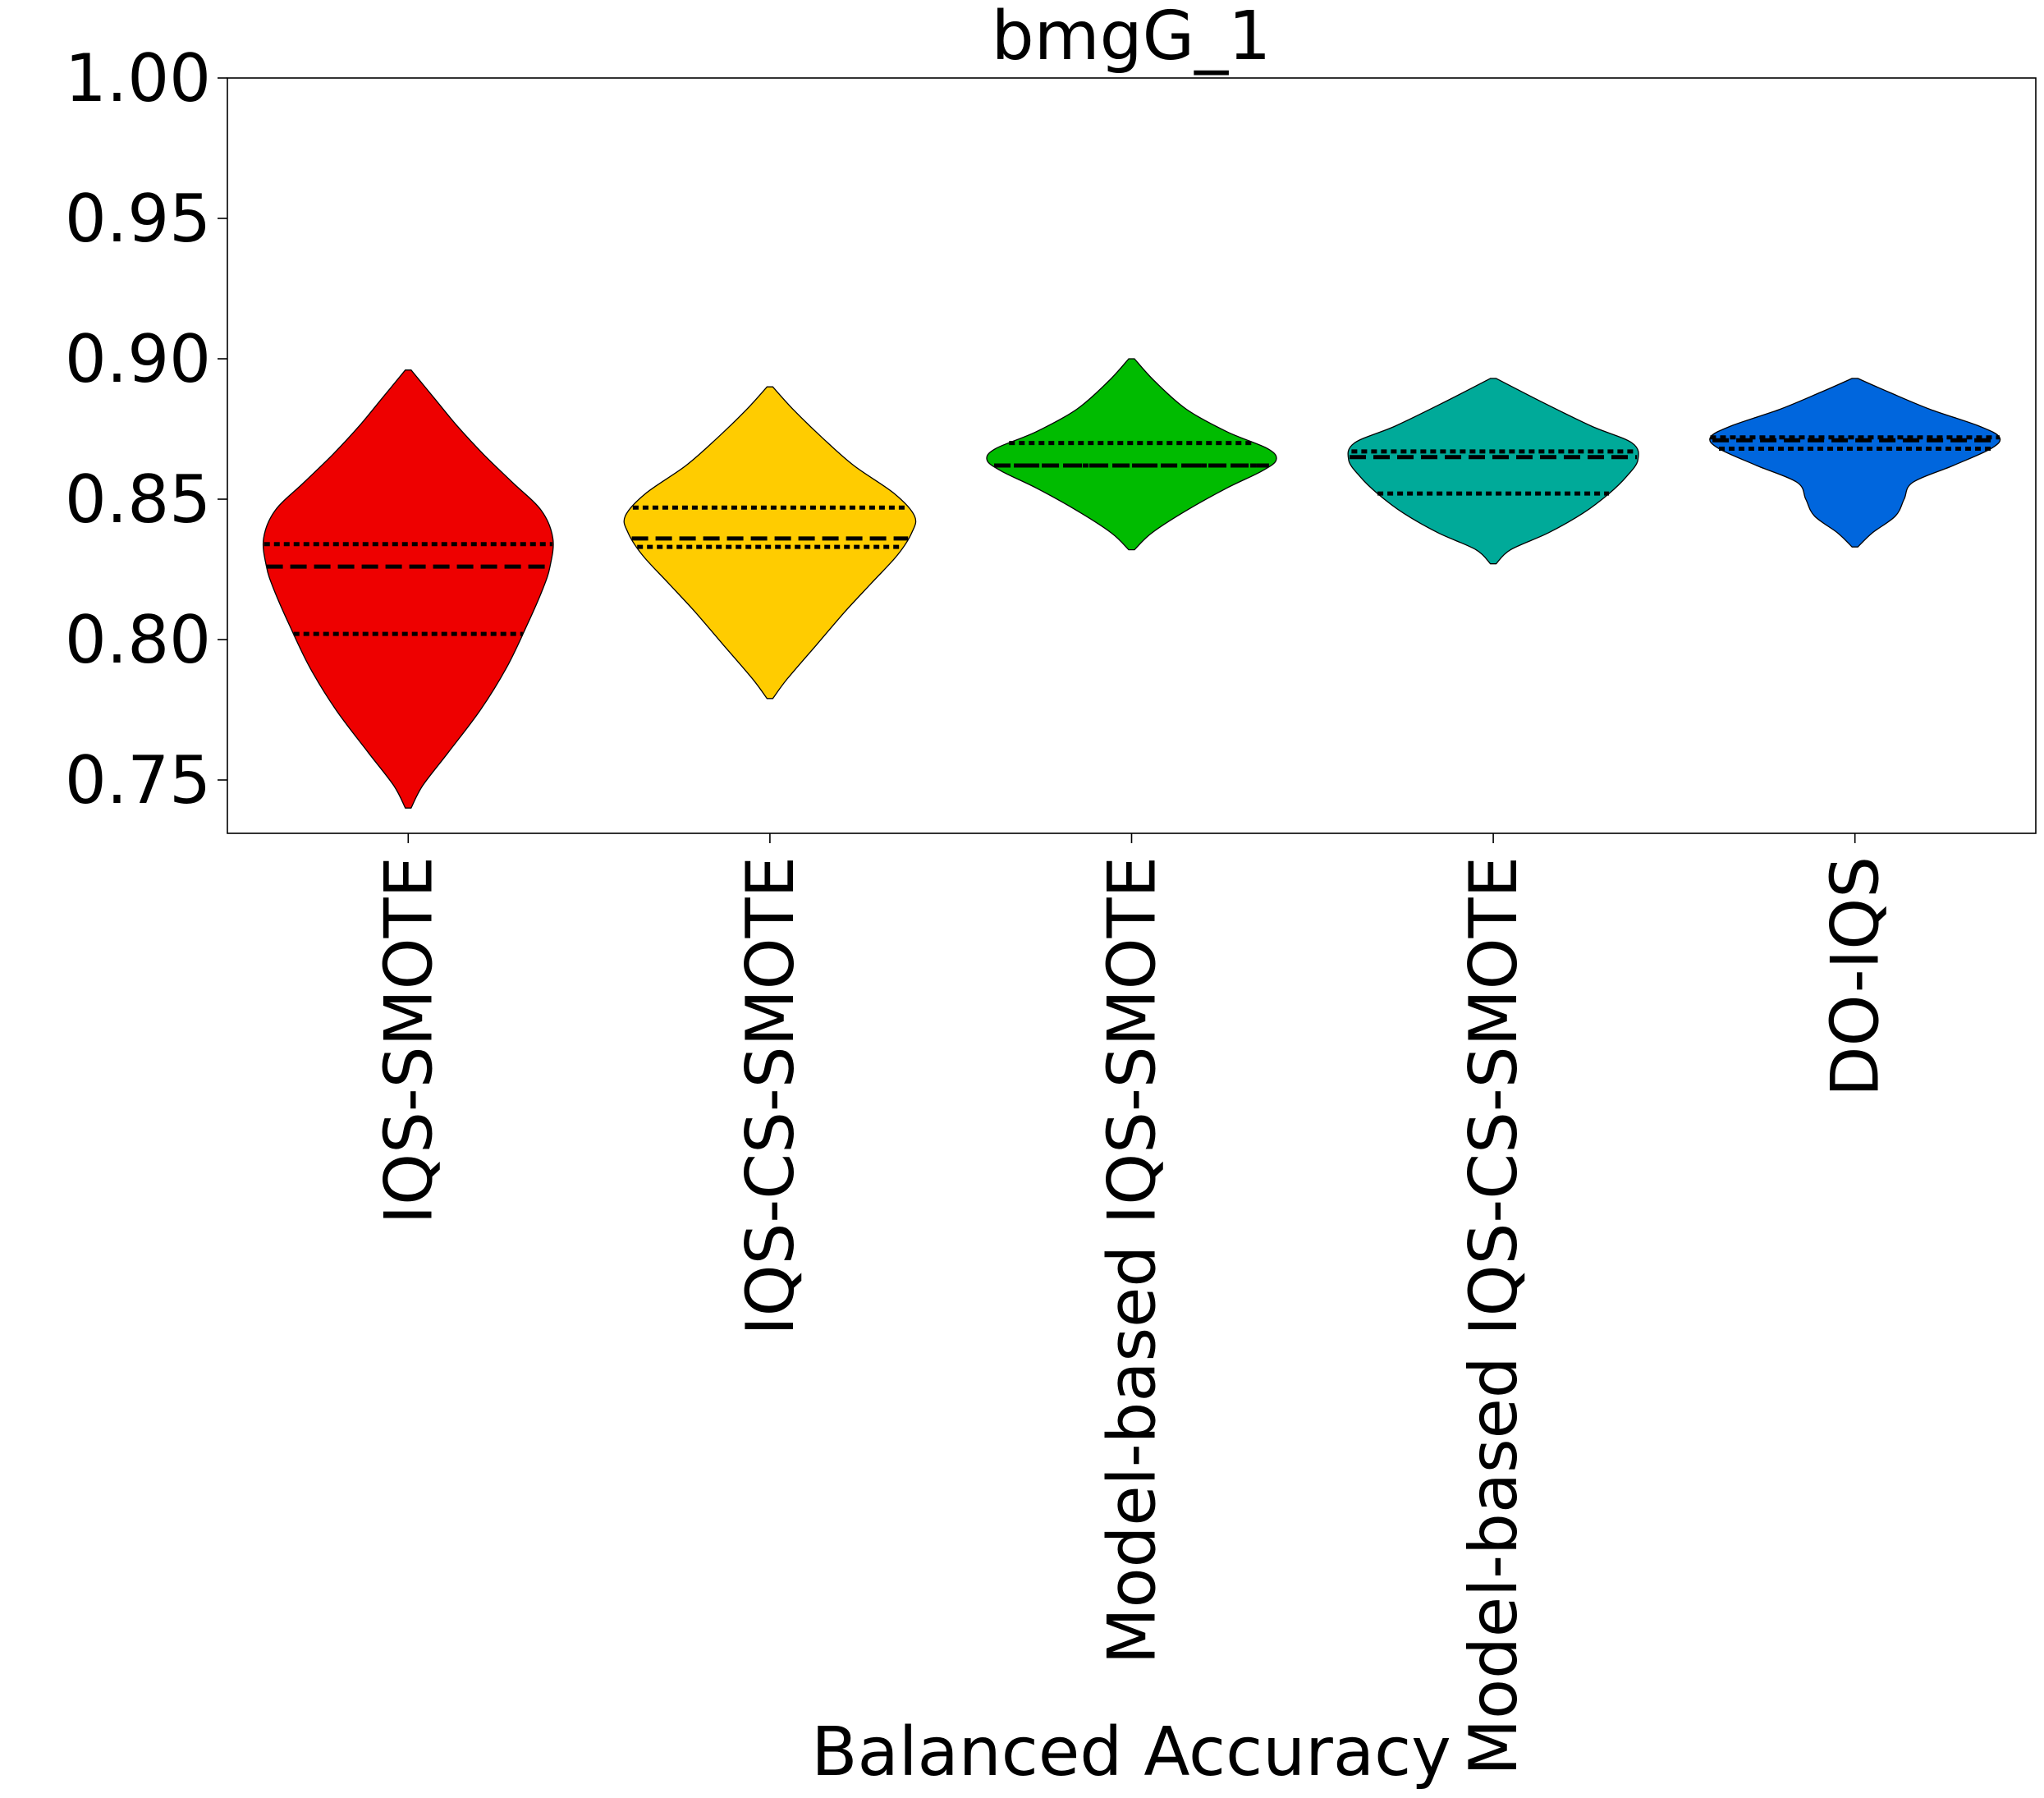 This screenshot has width=2044, height=1798. I want to click on y-tick-label: 0.95, so click(138, 219).